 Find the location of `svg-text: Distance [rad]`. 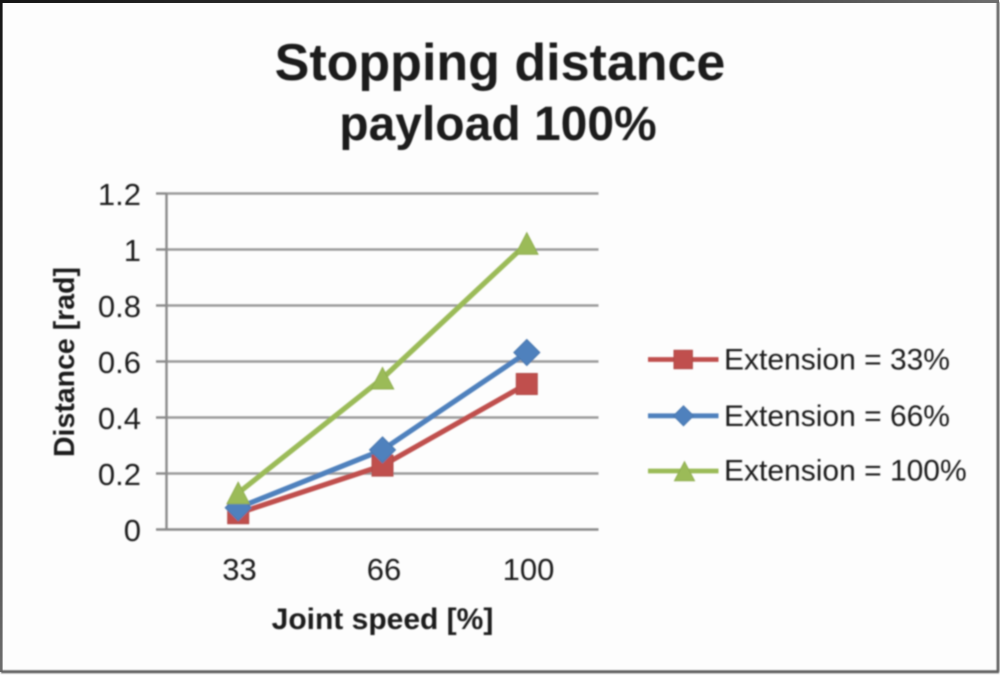

svg-text: Distance [rad] is located at coordinates (65, 362).